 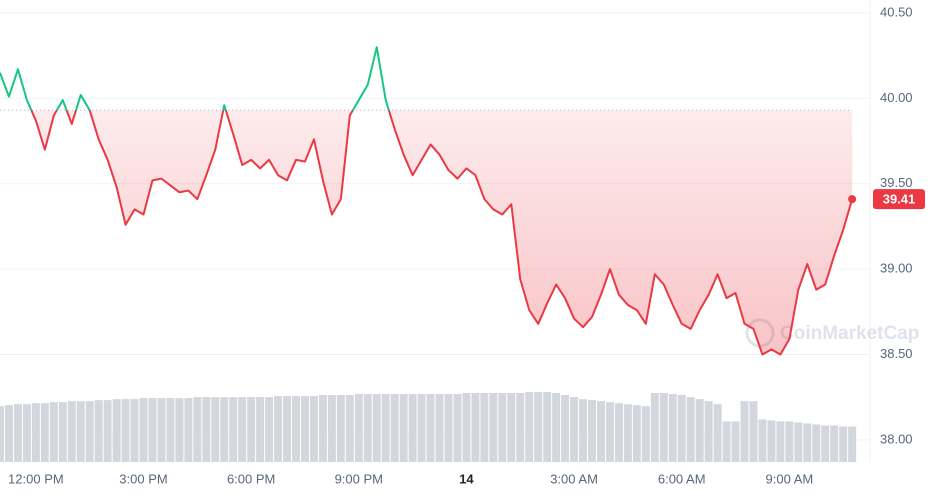 I want to click on x-tick-label: 3:00 PM, so click(x=143, y=478).